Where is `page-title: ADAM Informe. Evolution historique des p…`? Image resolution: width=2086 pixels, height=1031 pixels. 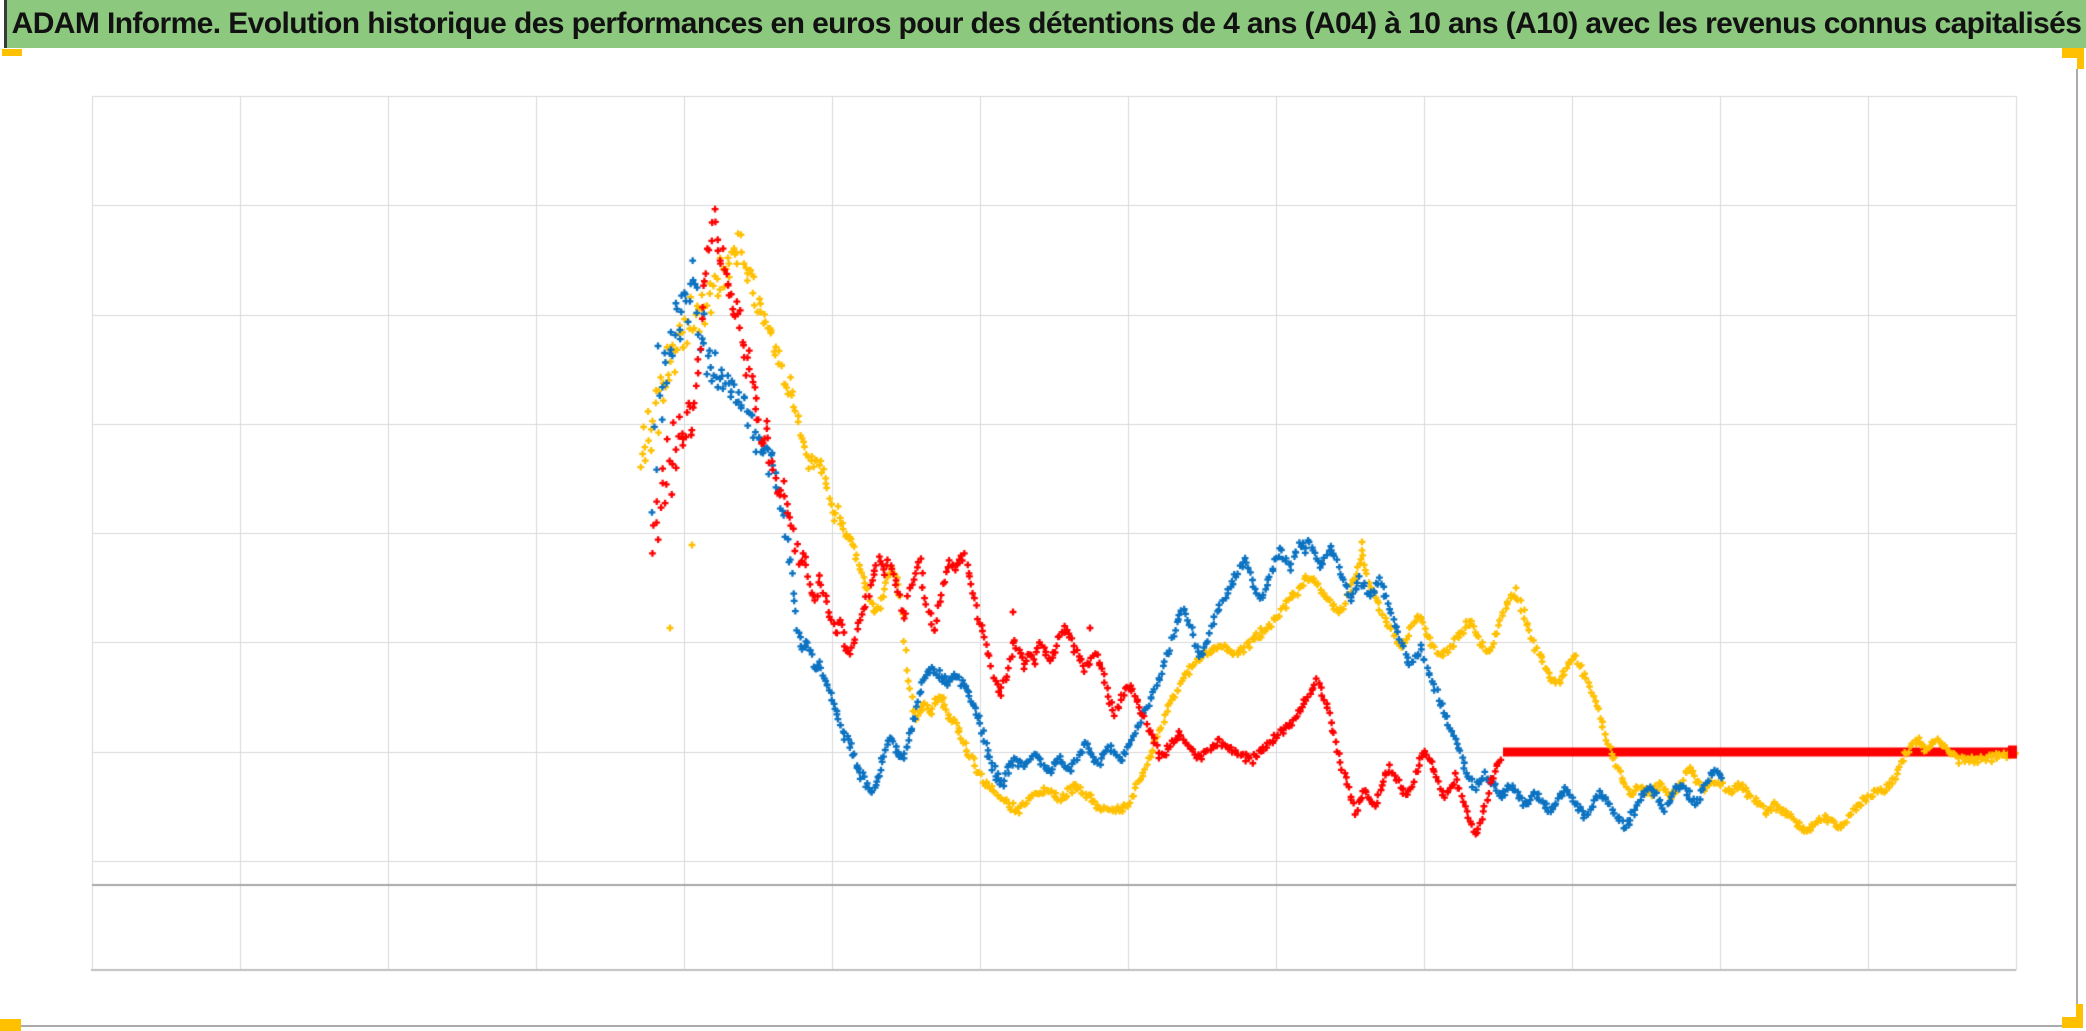 page-title: ADAM Informe. Evolution historique des p… is located at coordinates (1046, 23).